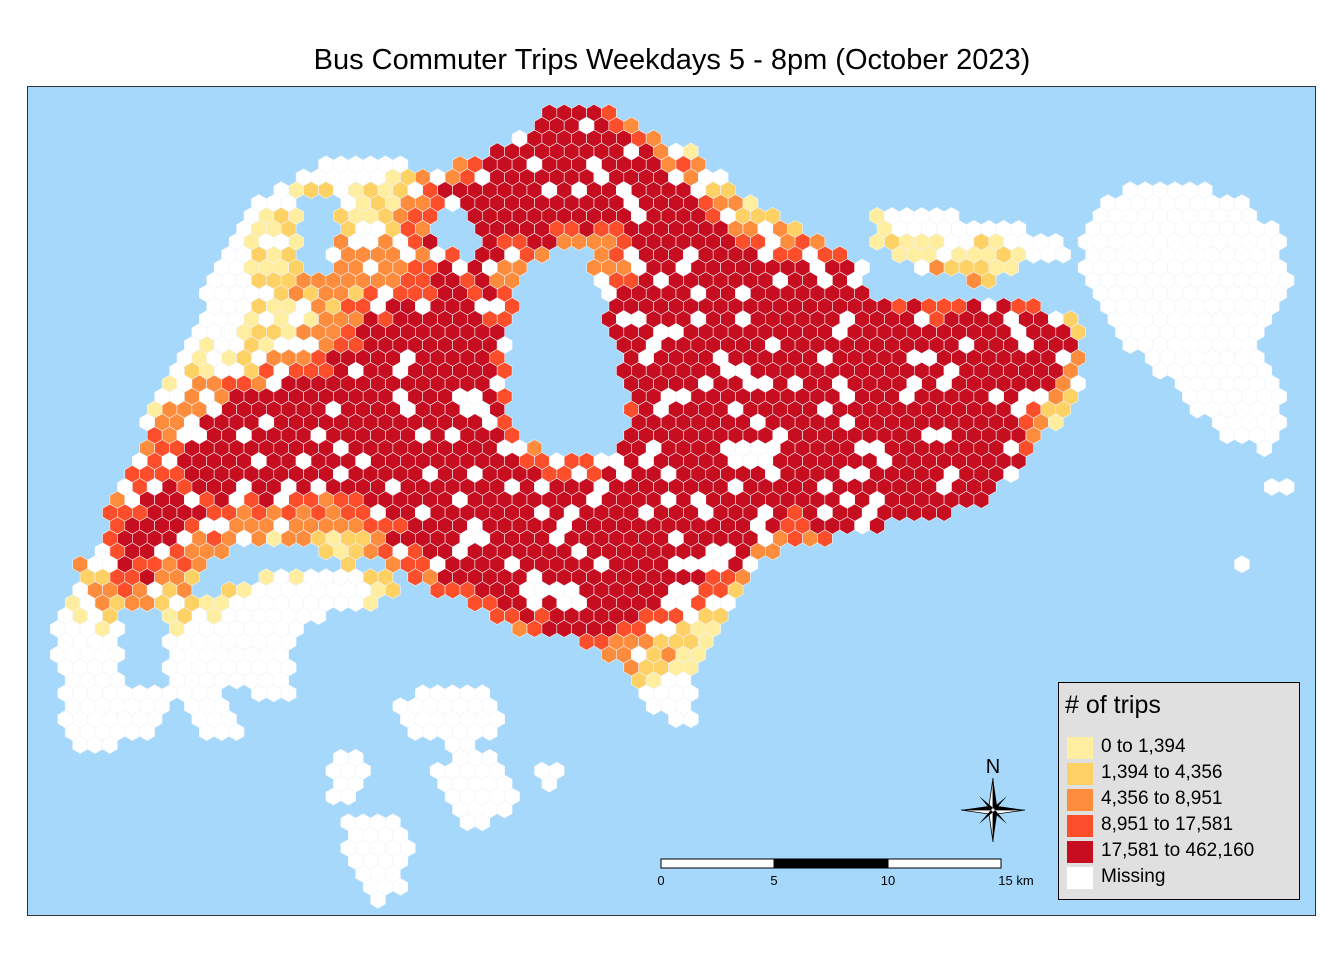 The image size is (1344, 960). I want to click on scale-bar: 0 5 10 15 km, so click(850, 875).